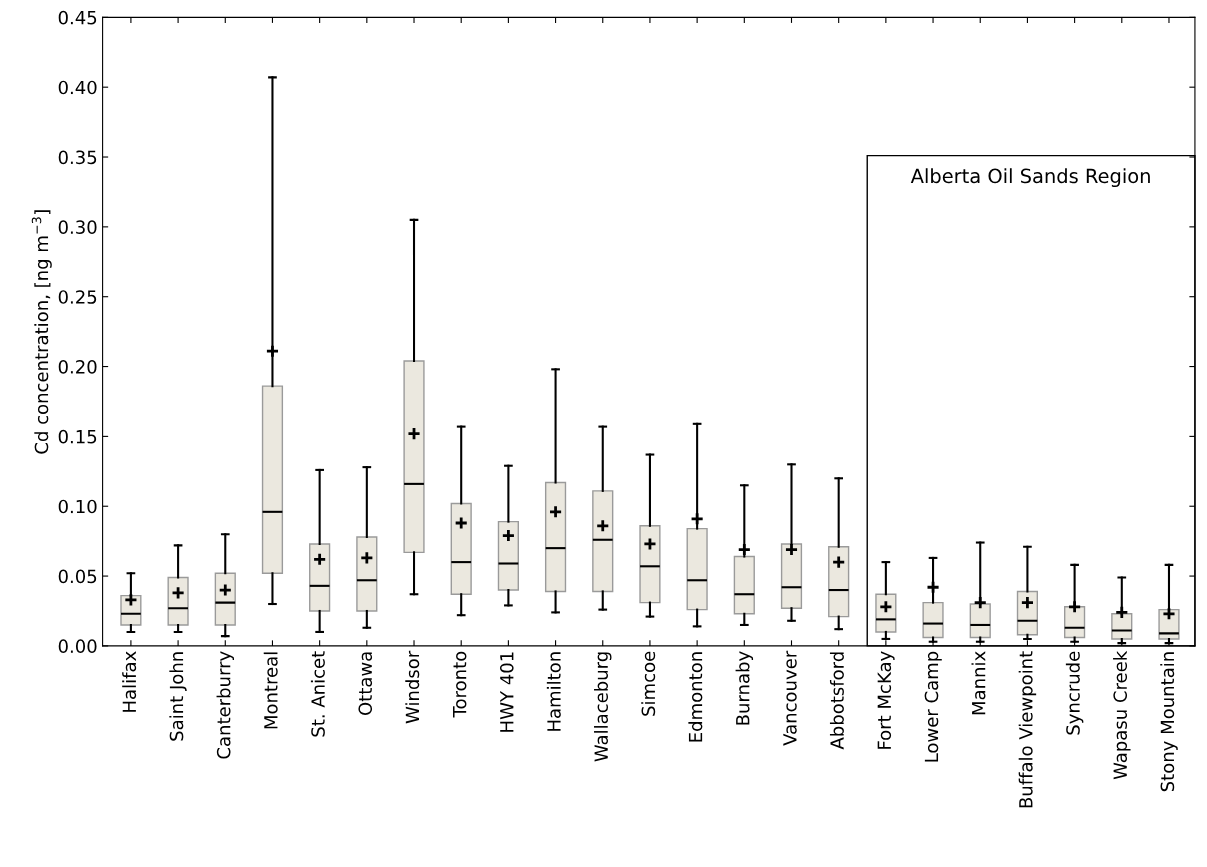 This screenshot has width=1207, height=867. What do you see at coordinates (886, 700) in the screenshot?
I see `x-tick-label: Fort McKay` at bounding box center [886, 700].